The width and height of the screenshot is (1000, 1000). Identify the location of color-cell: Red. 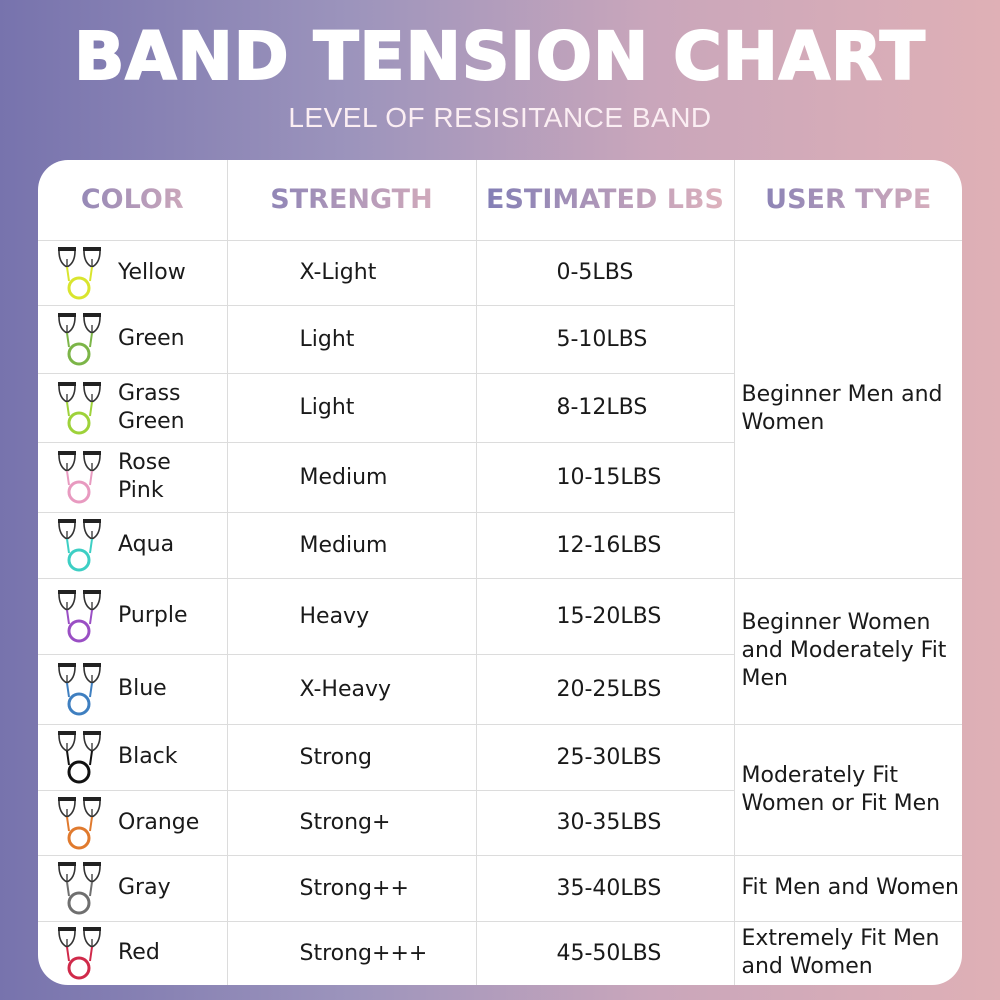
(133, 952).